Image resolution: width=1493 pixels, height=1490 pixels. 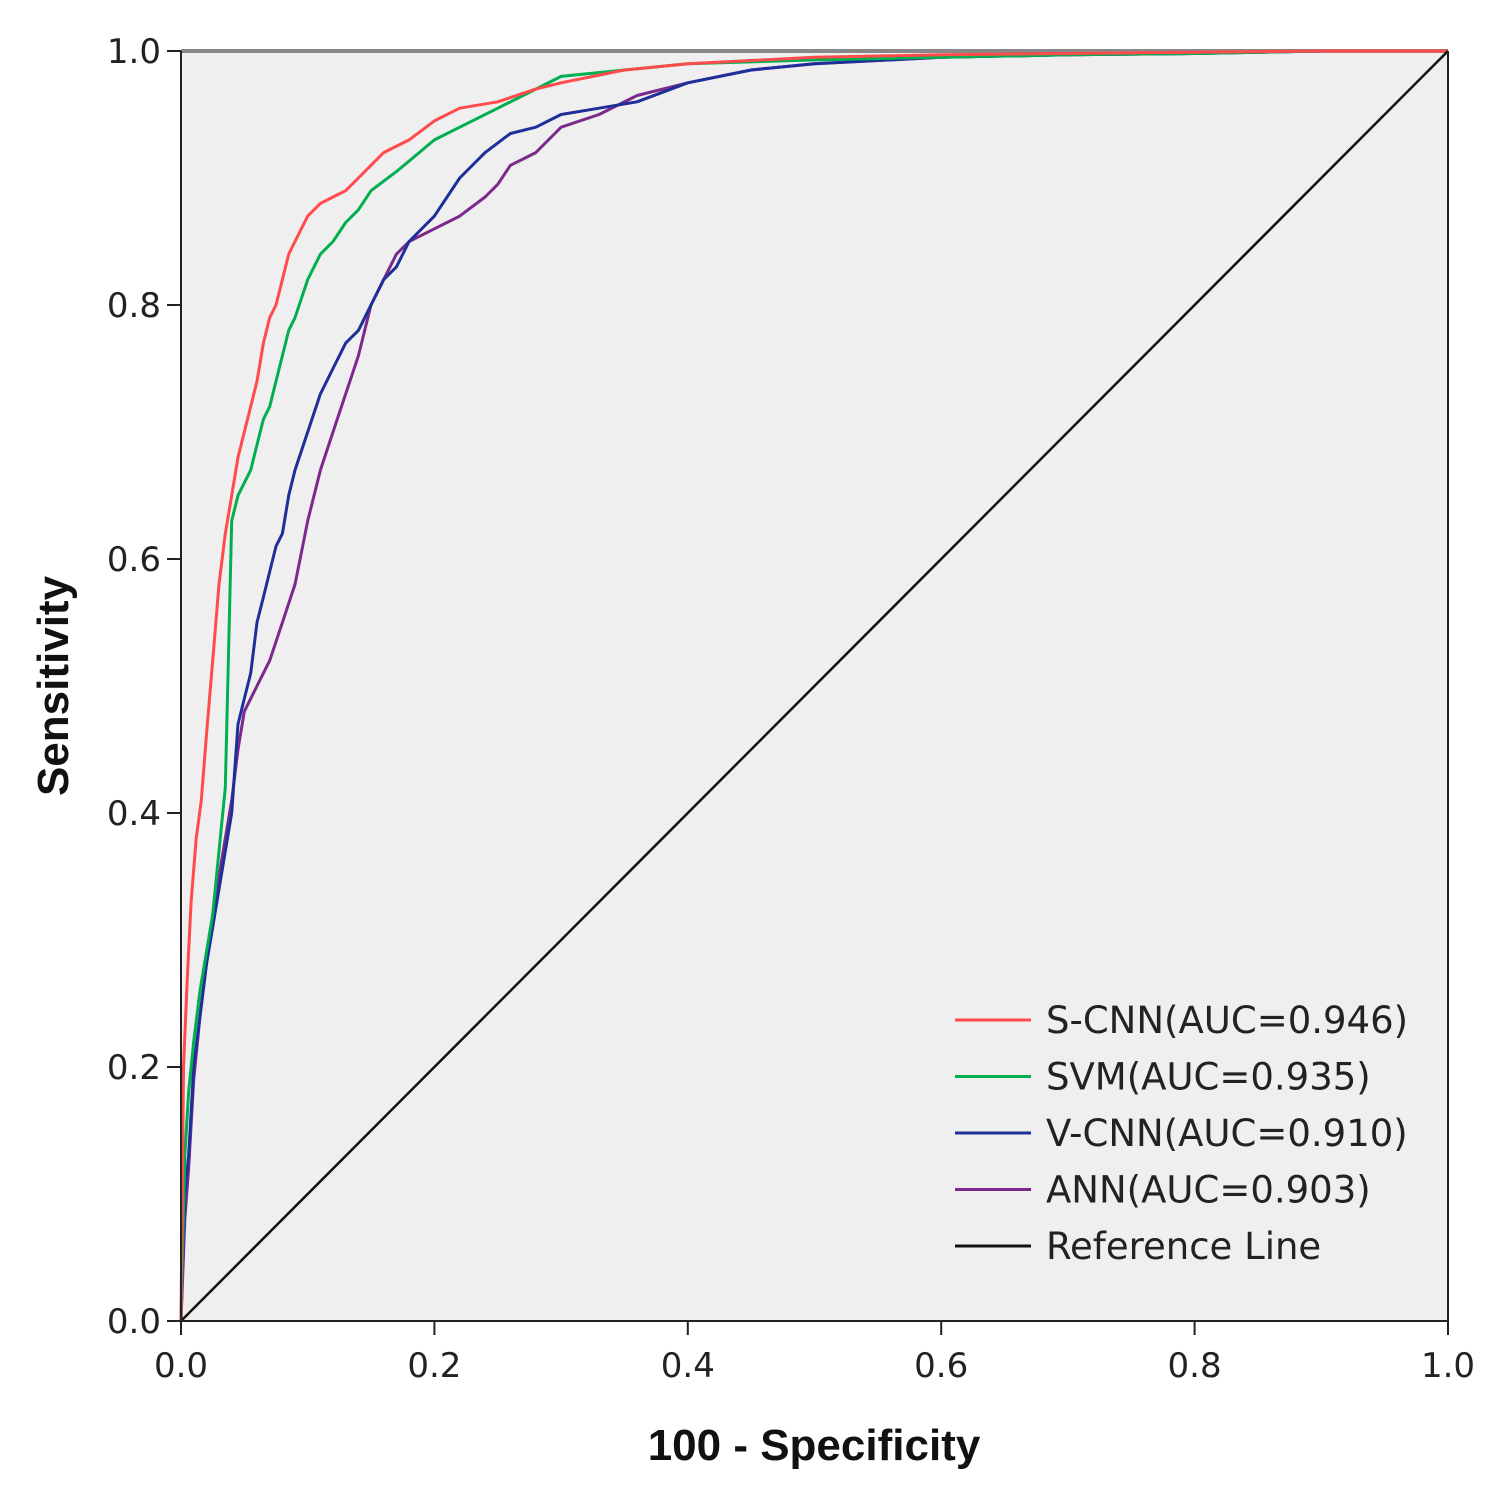 What do you see at coordinates (1183, 1246) in the screenshot?
I see `legend-label-reference-line: Reference Line` at bounding box center [1183, 1246].